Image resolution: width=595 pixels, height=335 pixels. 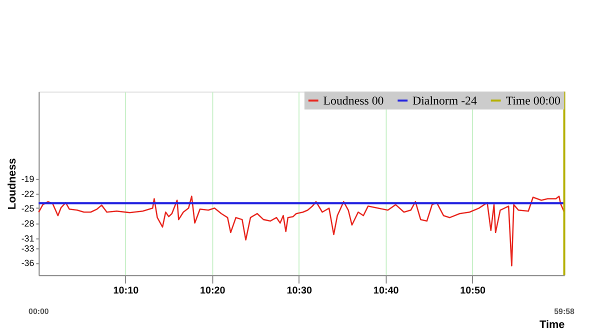 I want to click on legend-label: Dialnorm -24, so click(x=444, y=101).